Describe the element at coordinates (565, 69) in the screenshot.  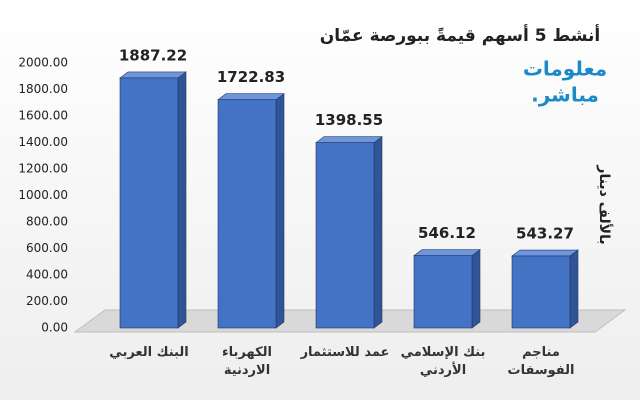
I see `logo-text: معلومات` at that location.